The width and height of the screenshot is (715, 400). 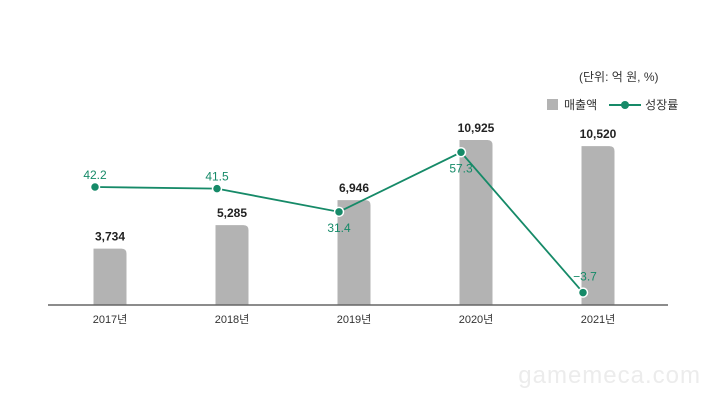 I want to click on bar-value-label: 6,946, so click(x=354, y=188).